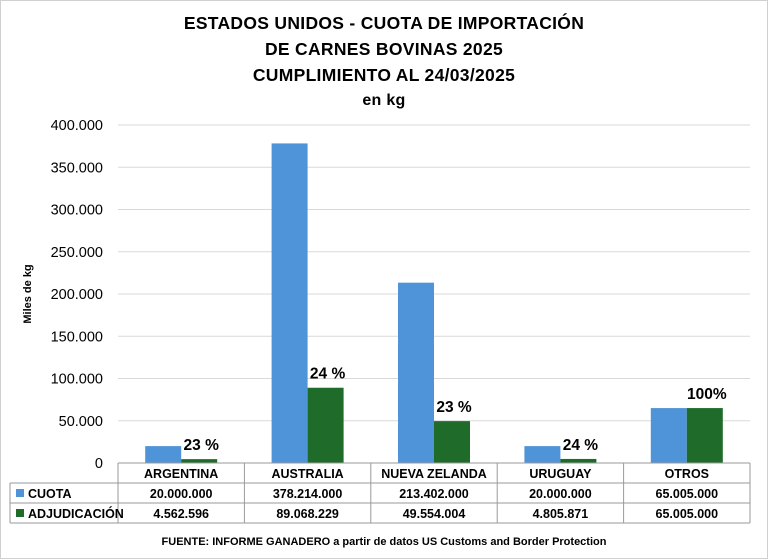  What do you see at coordinates (561, 514) in the screenshot?
I see `data-table-value: 4.805.871` at bounding box center [561, 514].